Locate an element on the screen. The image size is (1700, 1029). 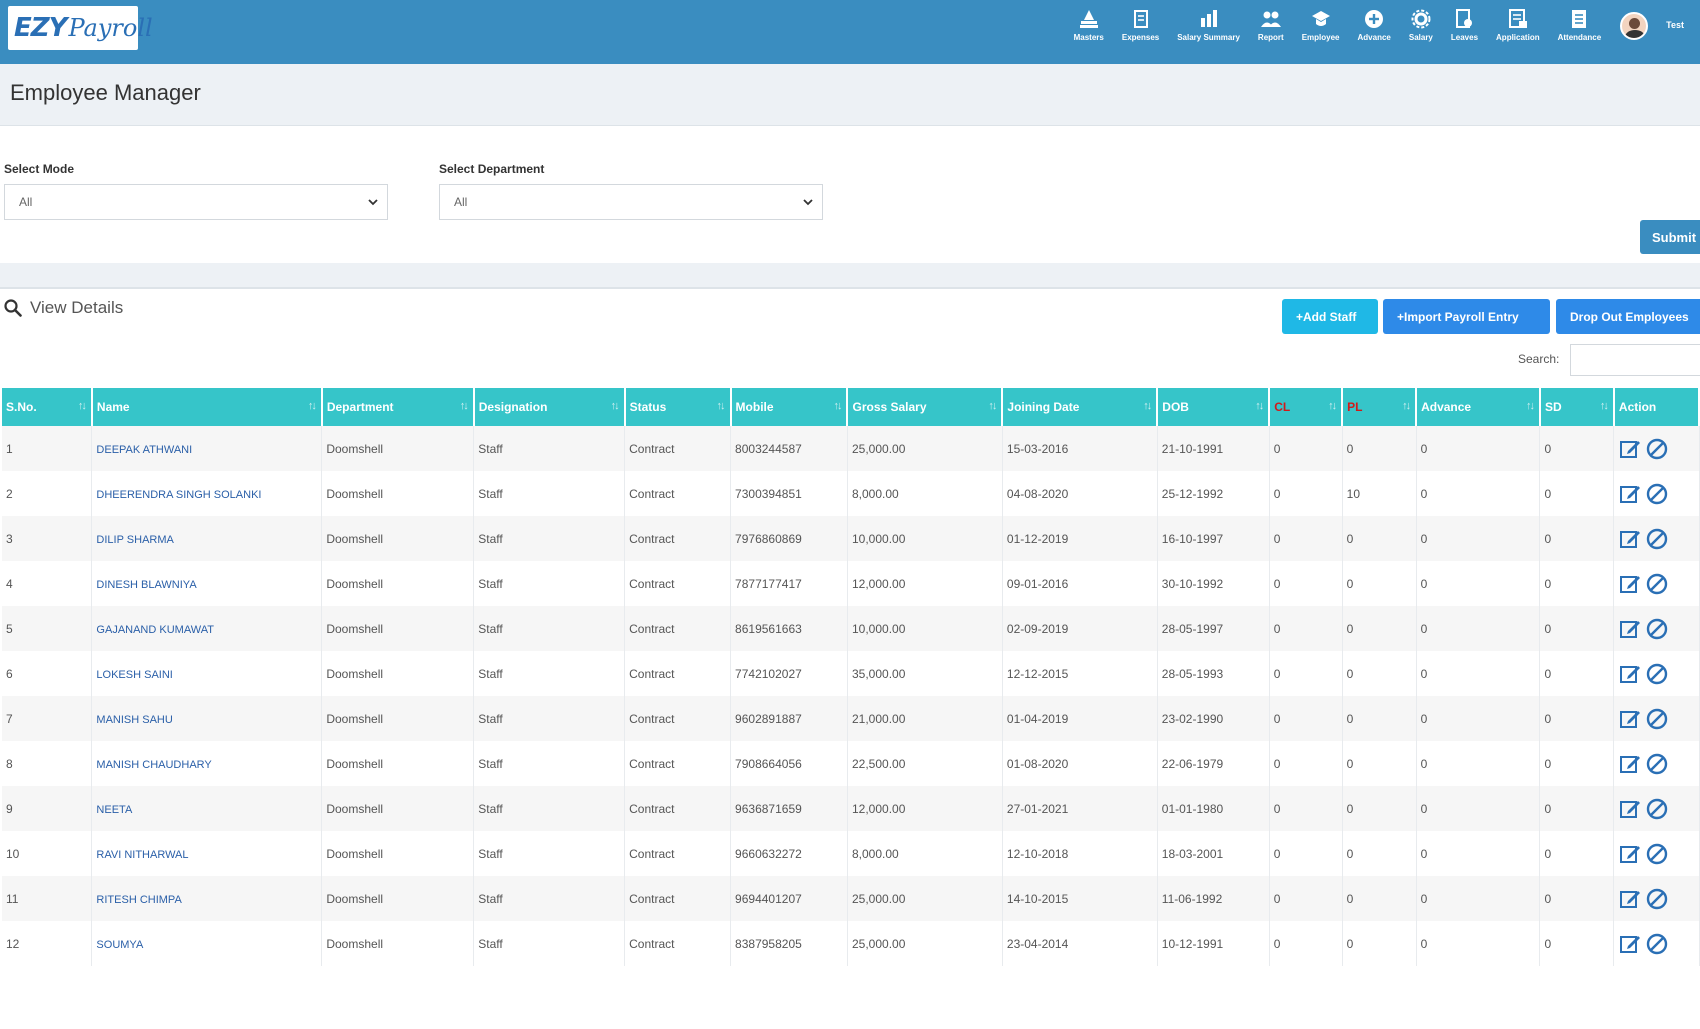
column-header-pl: PL ↑↓ is located at coordinates (1380, 407).